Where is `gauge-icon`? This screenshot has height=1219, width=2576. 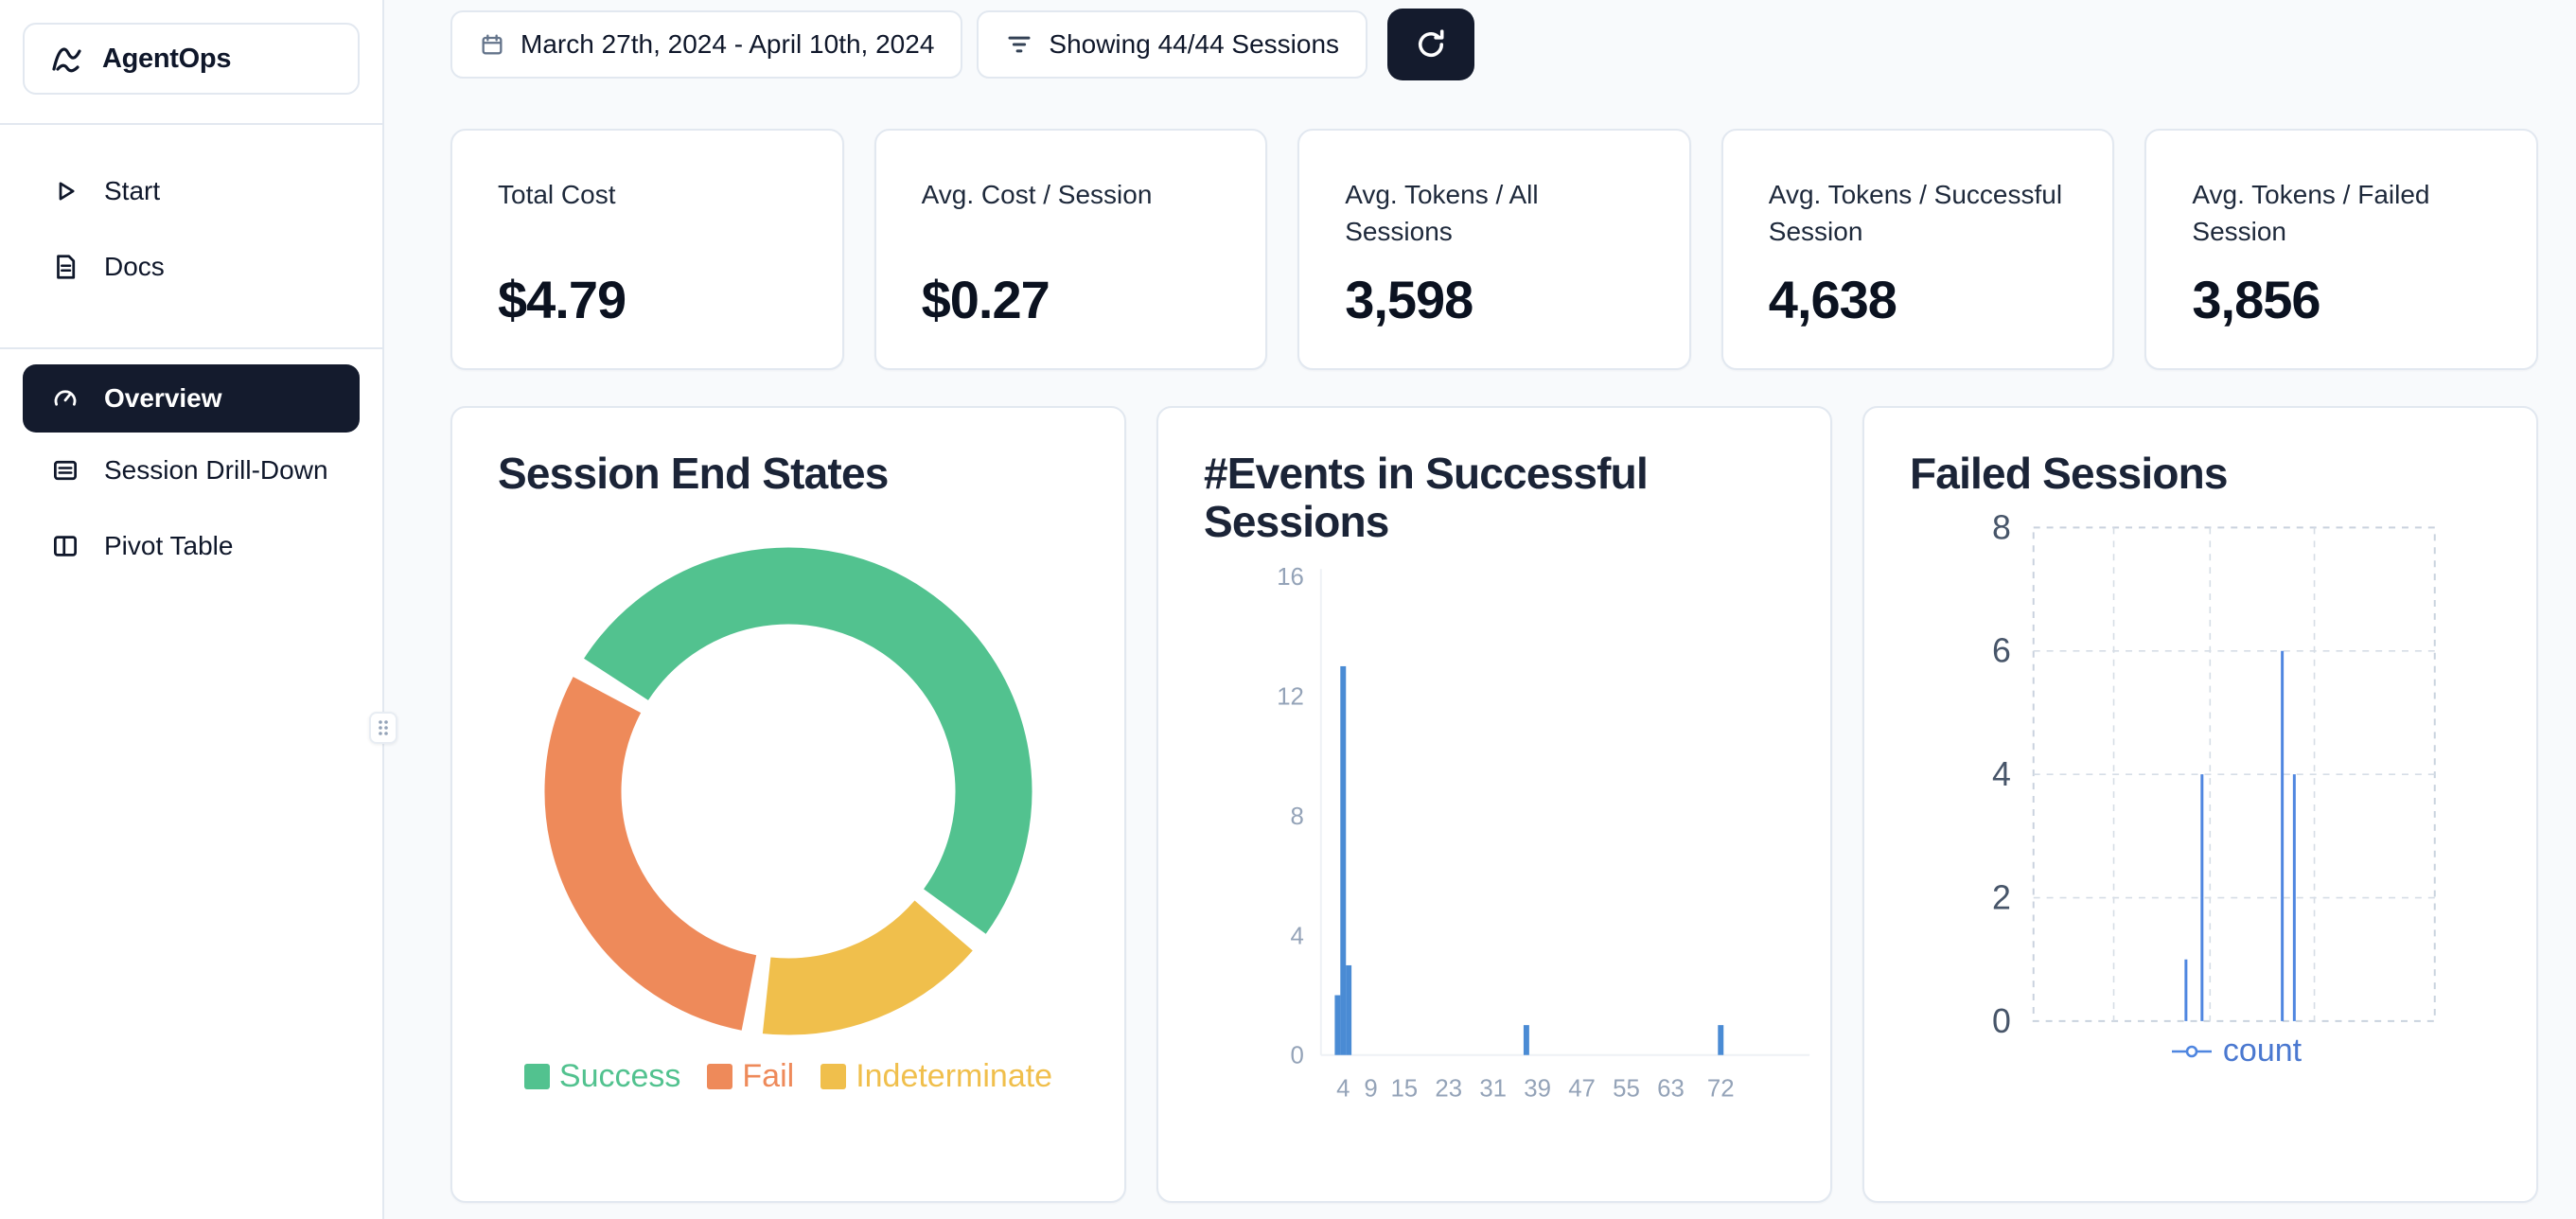
gauge-icon is located at coordinates (65, 398).